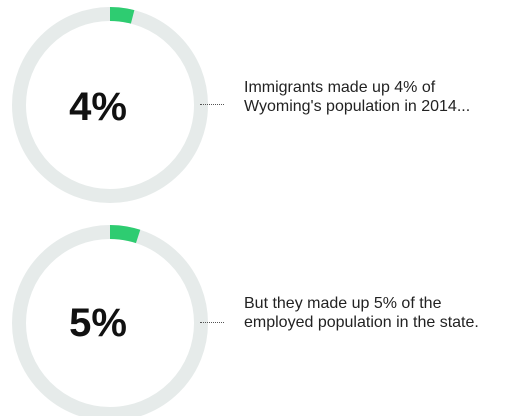 This screenshot has height=416, width=505. What do you see at coordinates (125, 234) in the screenshot?
I see `donut-arc-employment` at bounding box center [125, 234].